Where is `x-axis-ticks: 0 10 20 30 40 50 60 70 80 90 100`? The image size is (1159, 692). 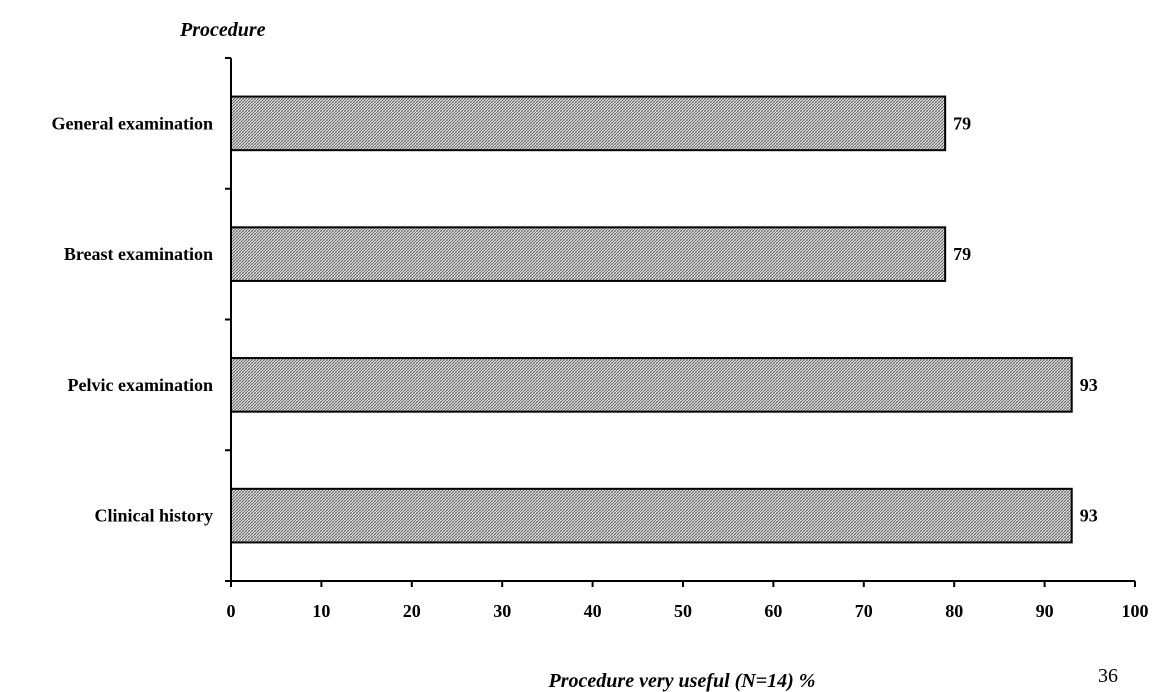 x-axis-ticks: 0 10 20 30 40 50 60 70 80 90 100 is located at coordinates (688, 601).